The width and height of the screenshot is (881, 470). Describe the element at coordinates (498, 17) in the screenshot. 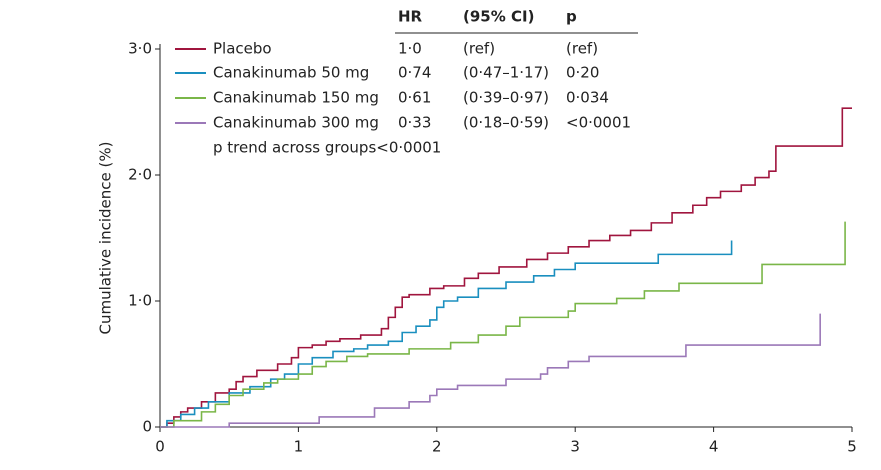

I see `table-header: (95% CI)` at that location.